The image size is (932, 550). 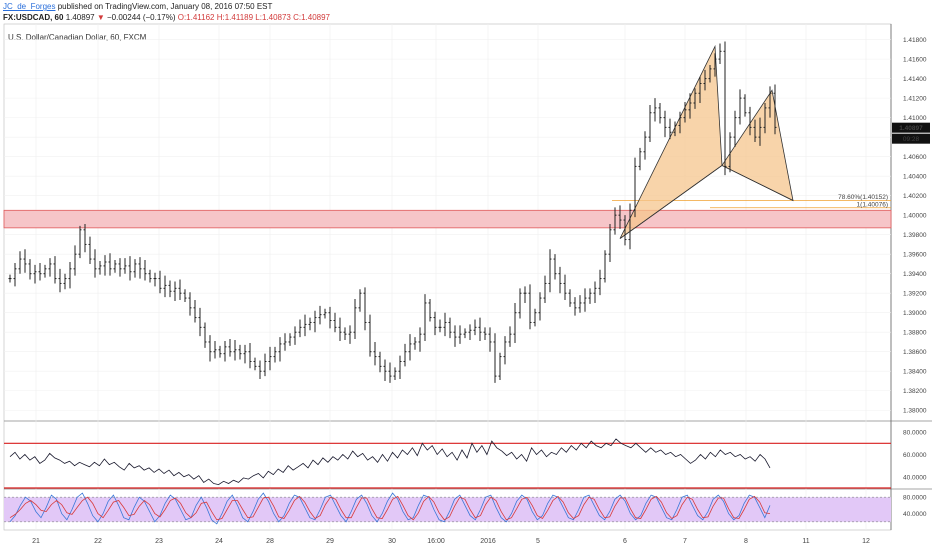 I want to click on price-tick-label: 1.40200, so click(x=915, y=196).